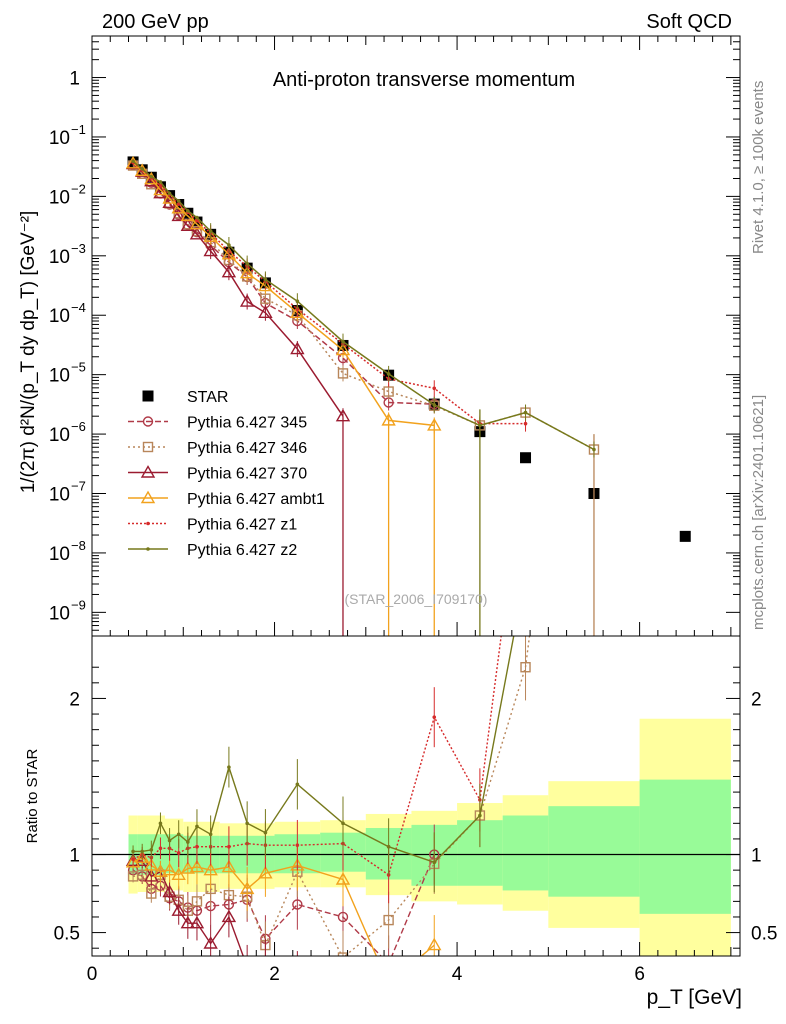 This screenshot has height=1024, width=786. Describe the element at coordinates (525, 853) in the screenshot. I see `ratio-uncertainty-band-inner` at that location.